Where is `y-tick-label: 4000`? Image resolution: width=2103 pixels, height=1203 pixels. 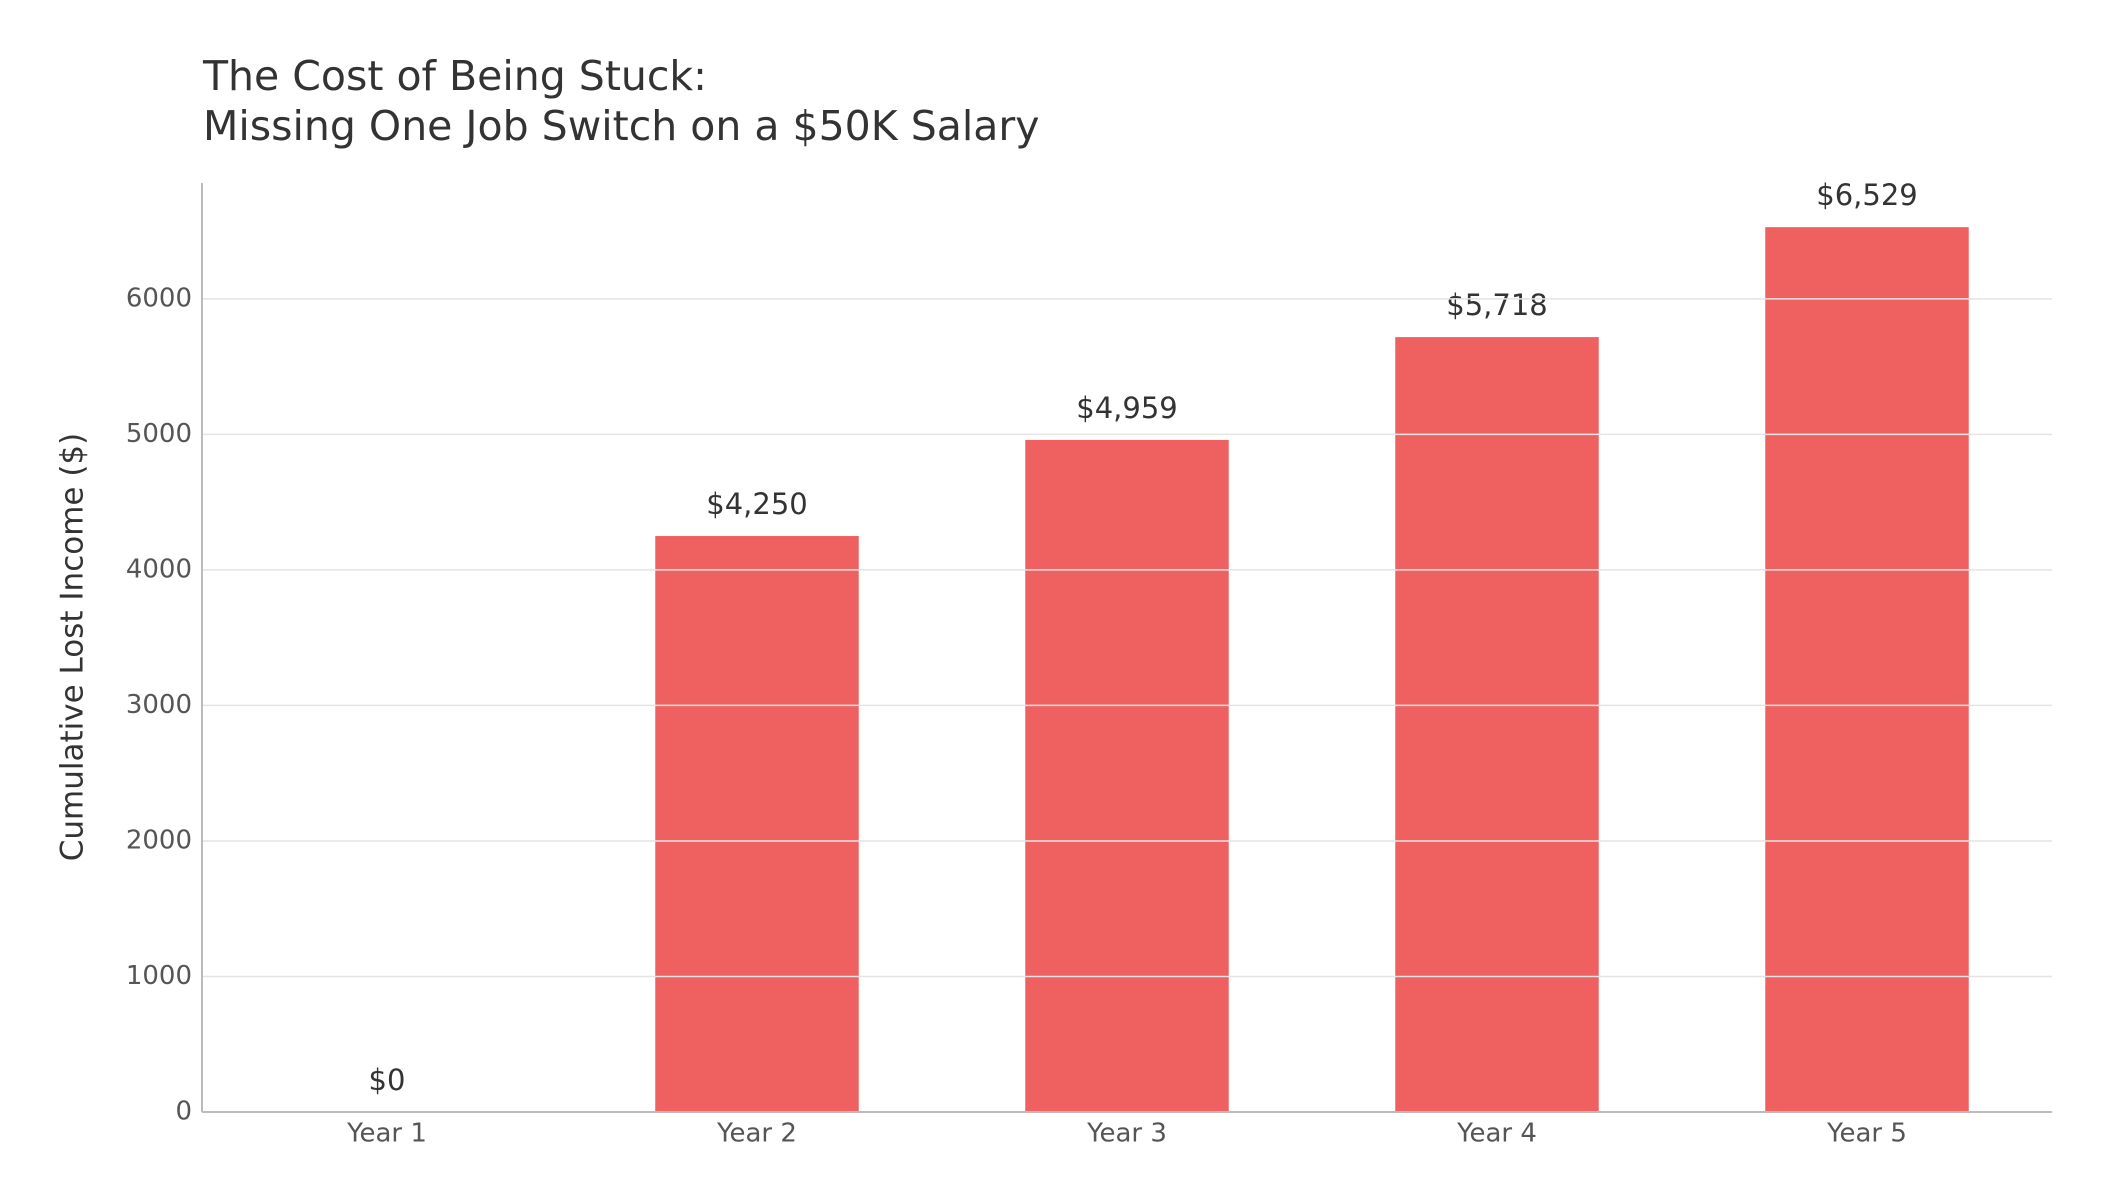 y-tick-label: 4000 is located at coordinates (159, 569).